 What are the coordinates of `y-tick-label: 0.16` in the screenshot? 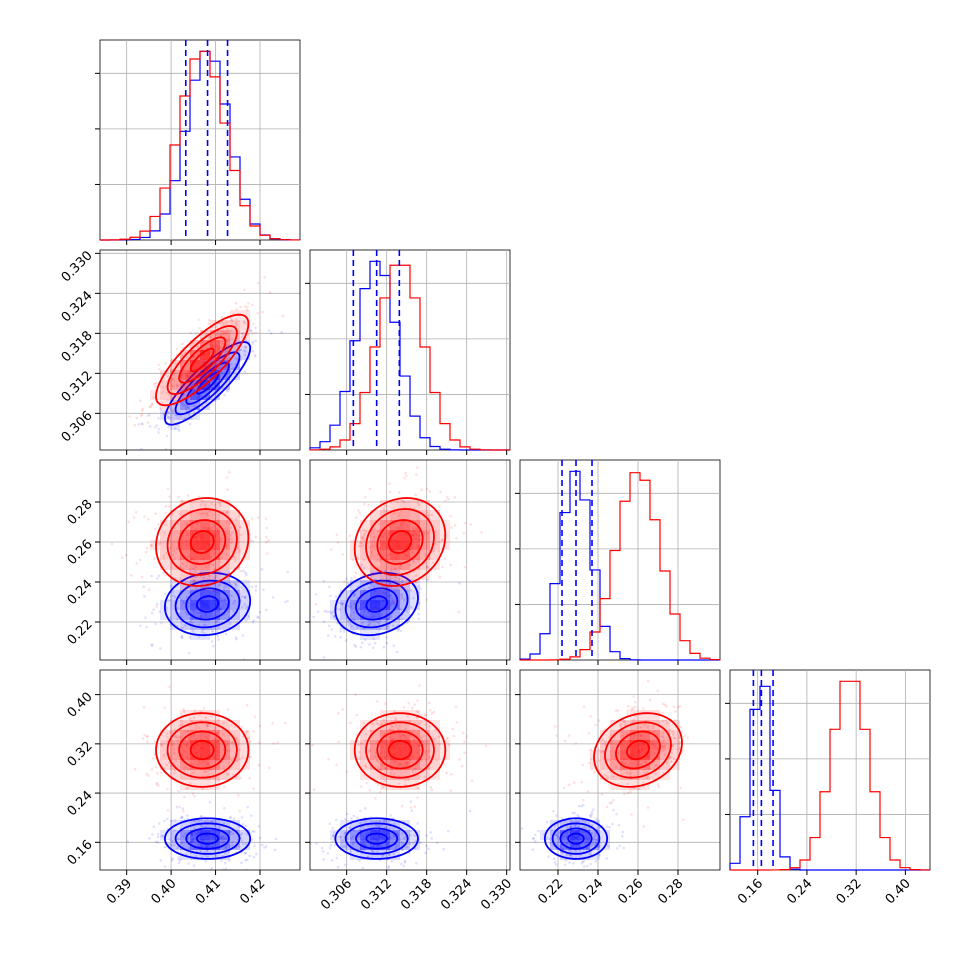 It's located at (80, 852).